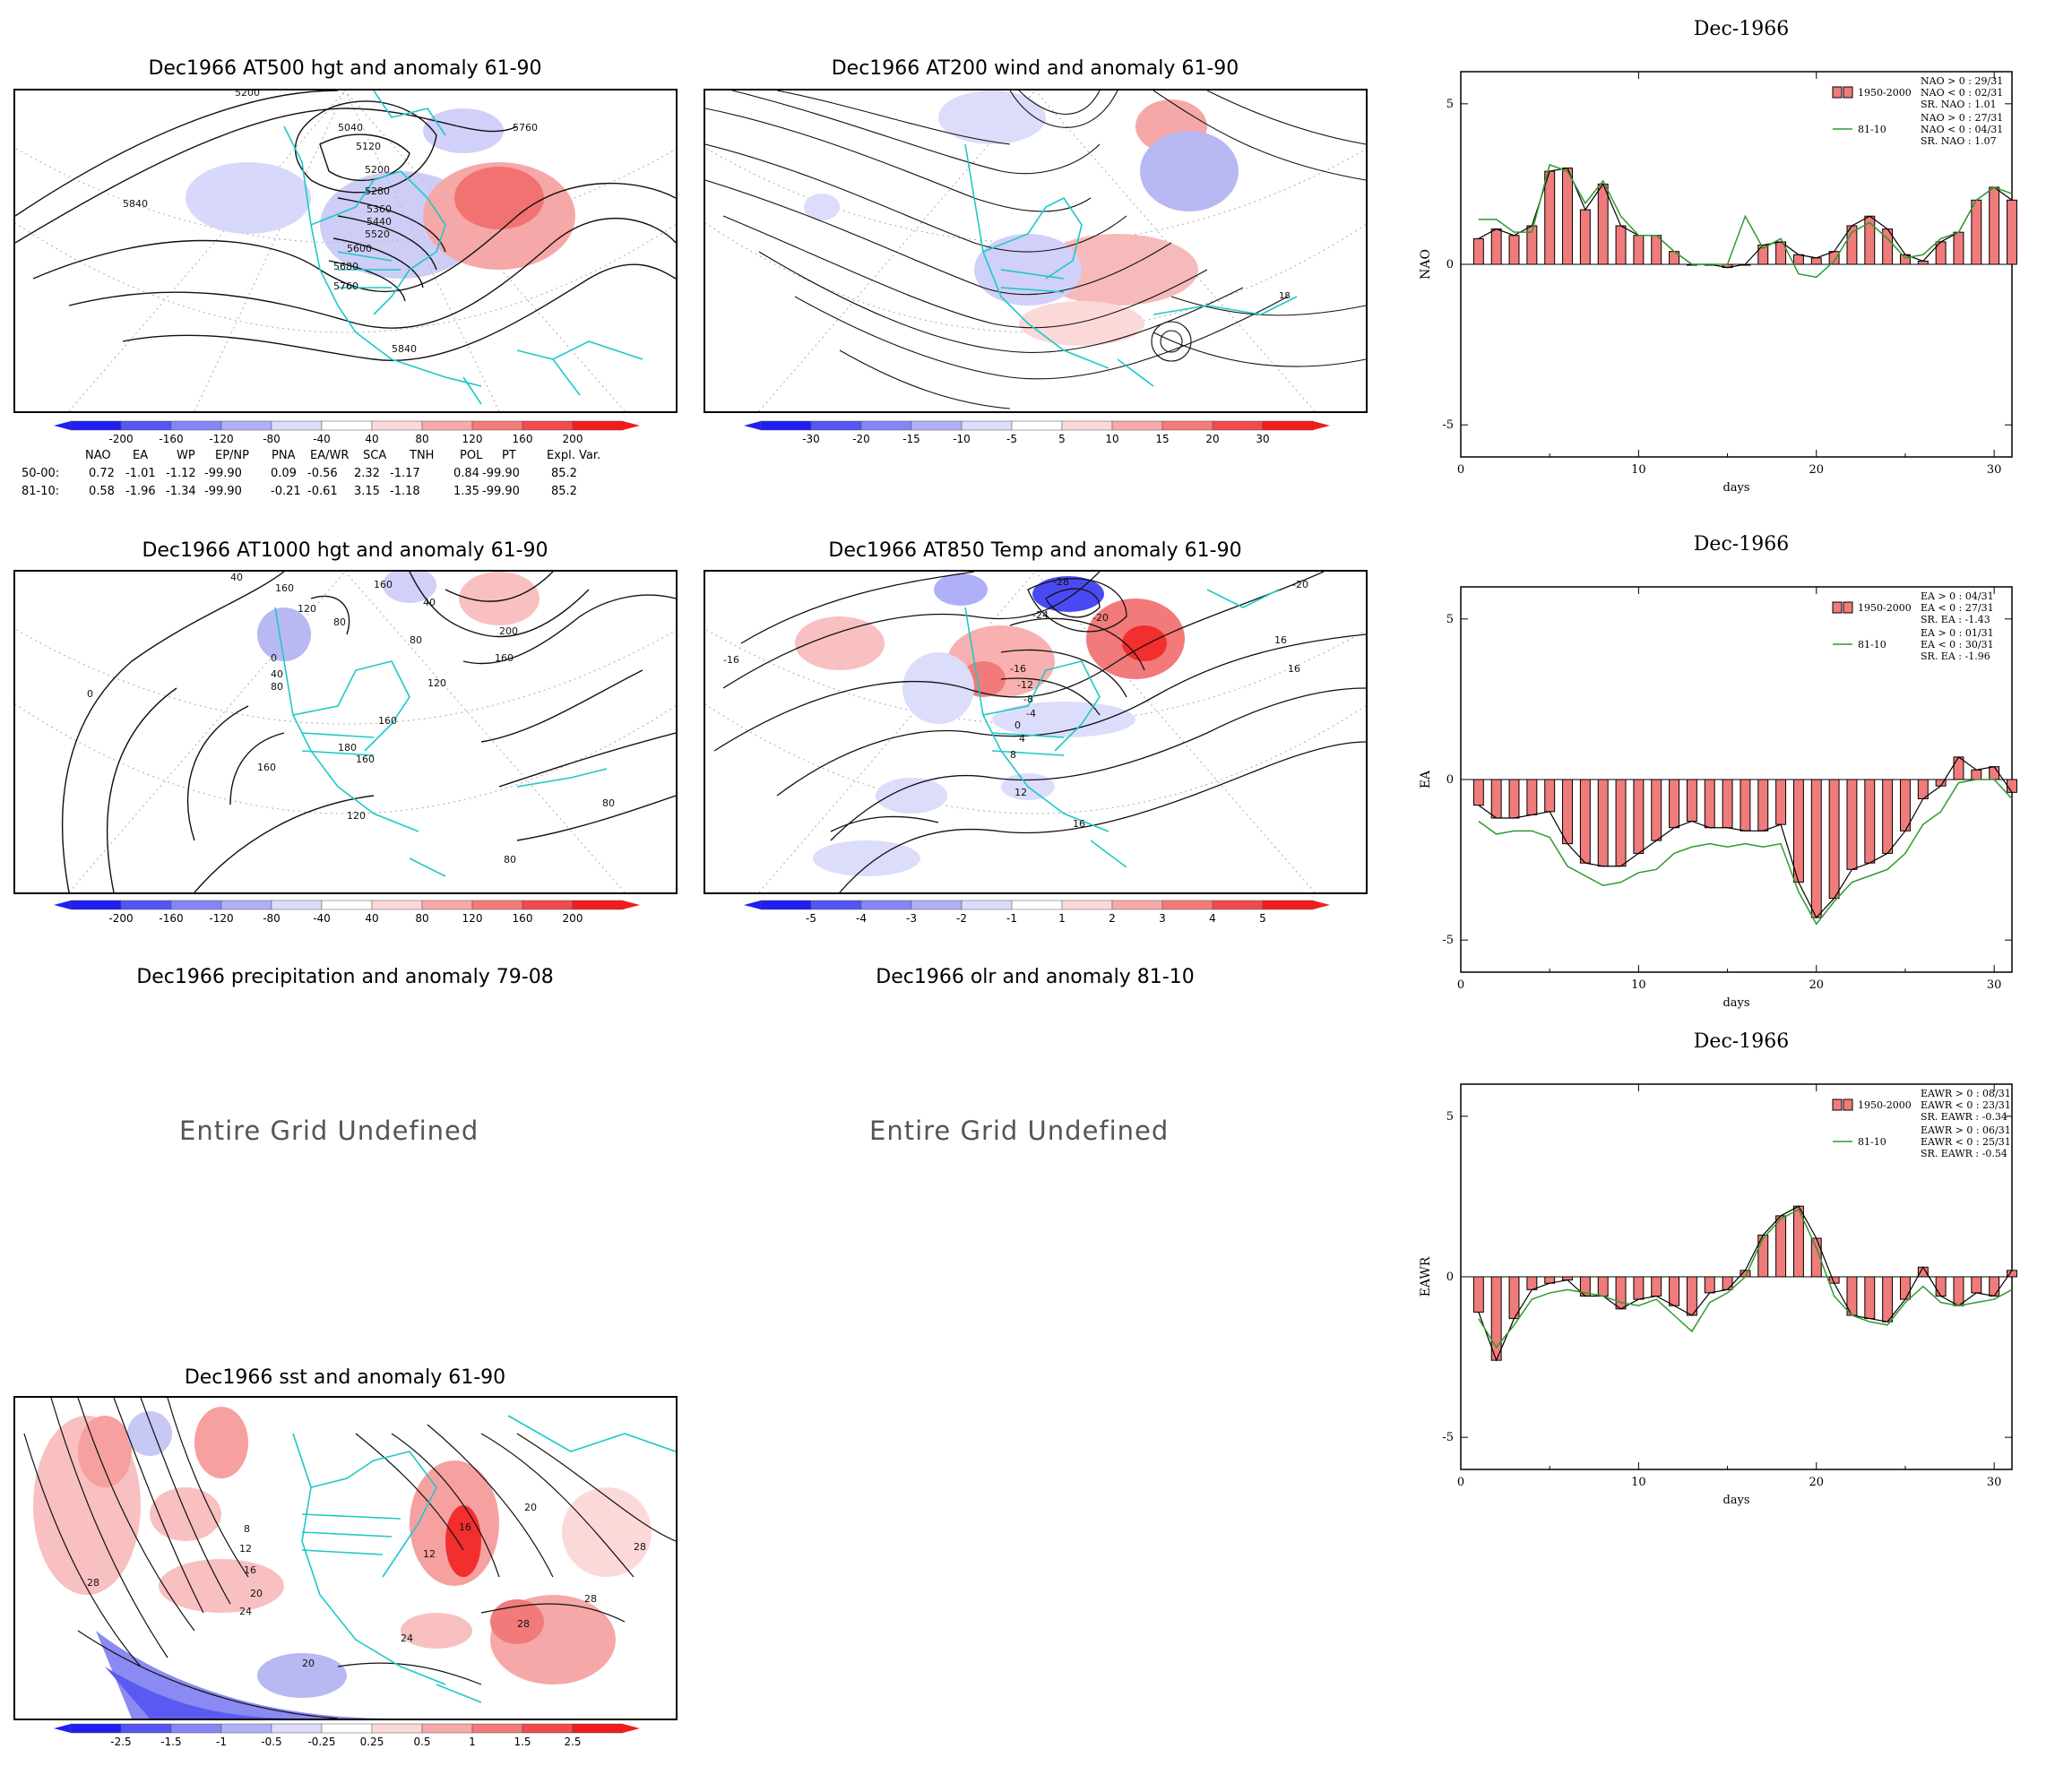  I want to click on legend-stat: EA > 0 : 04/31, so click(1957, 596).